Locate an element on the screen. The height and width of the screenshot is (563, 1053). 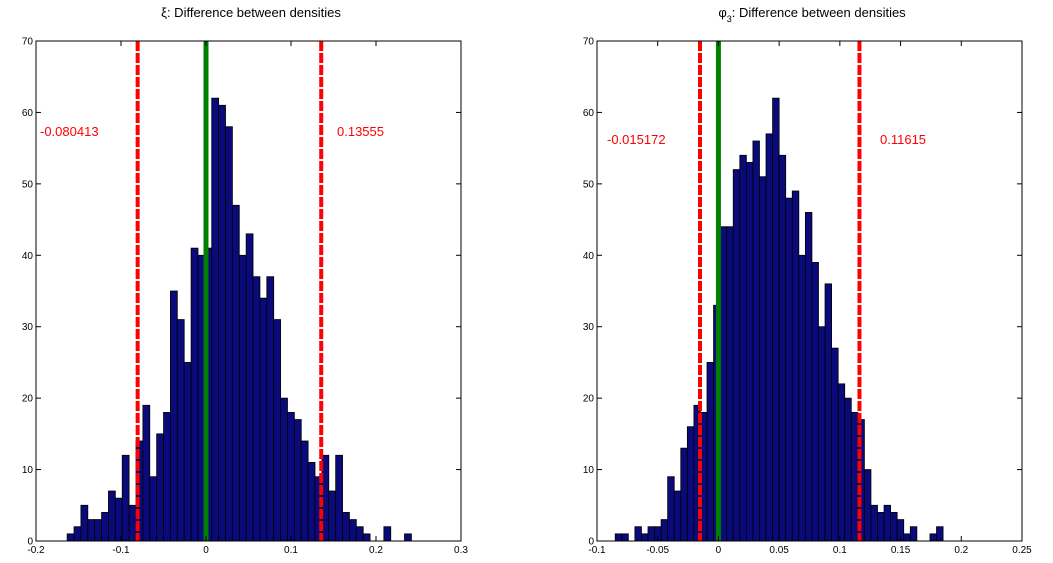
chart-title: φ3: Difference between densities is located at coordinates (812, 14).